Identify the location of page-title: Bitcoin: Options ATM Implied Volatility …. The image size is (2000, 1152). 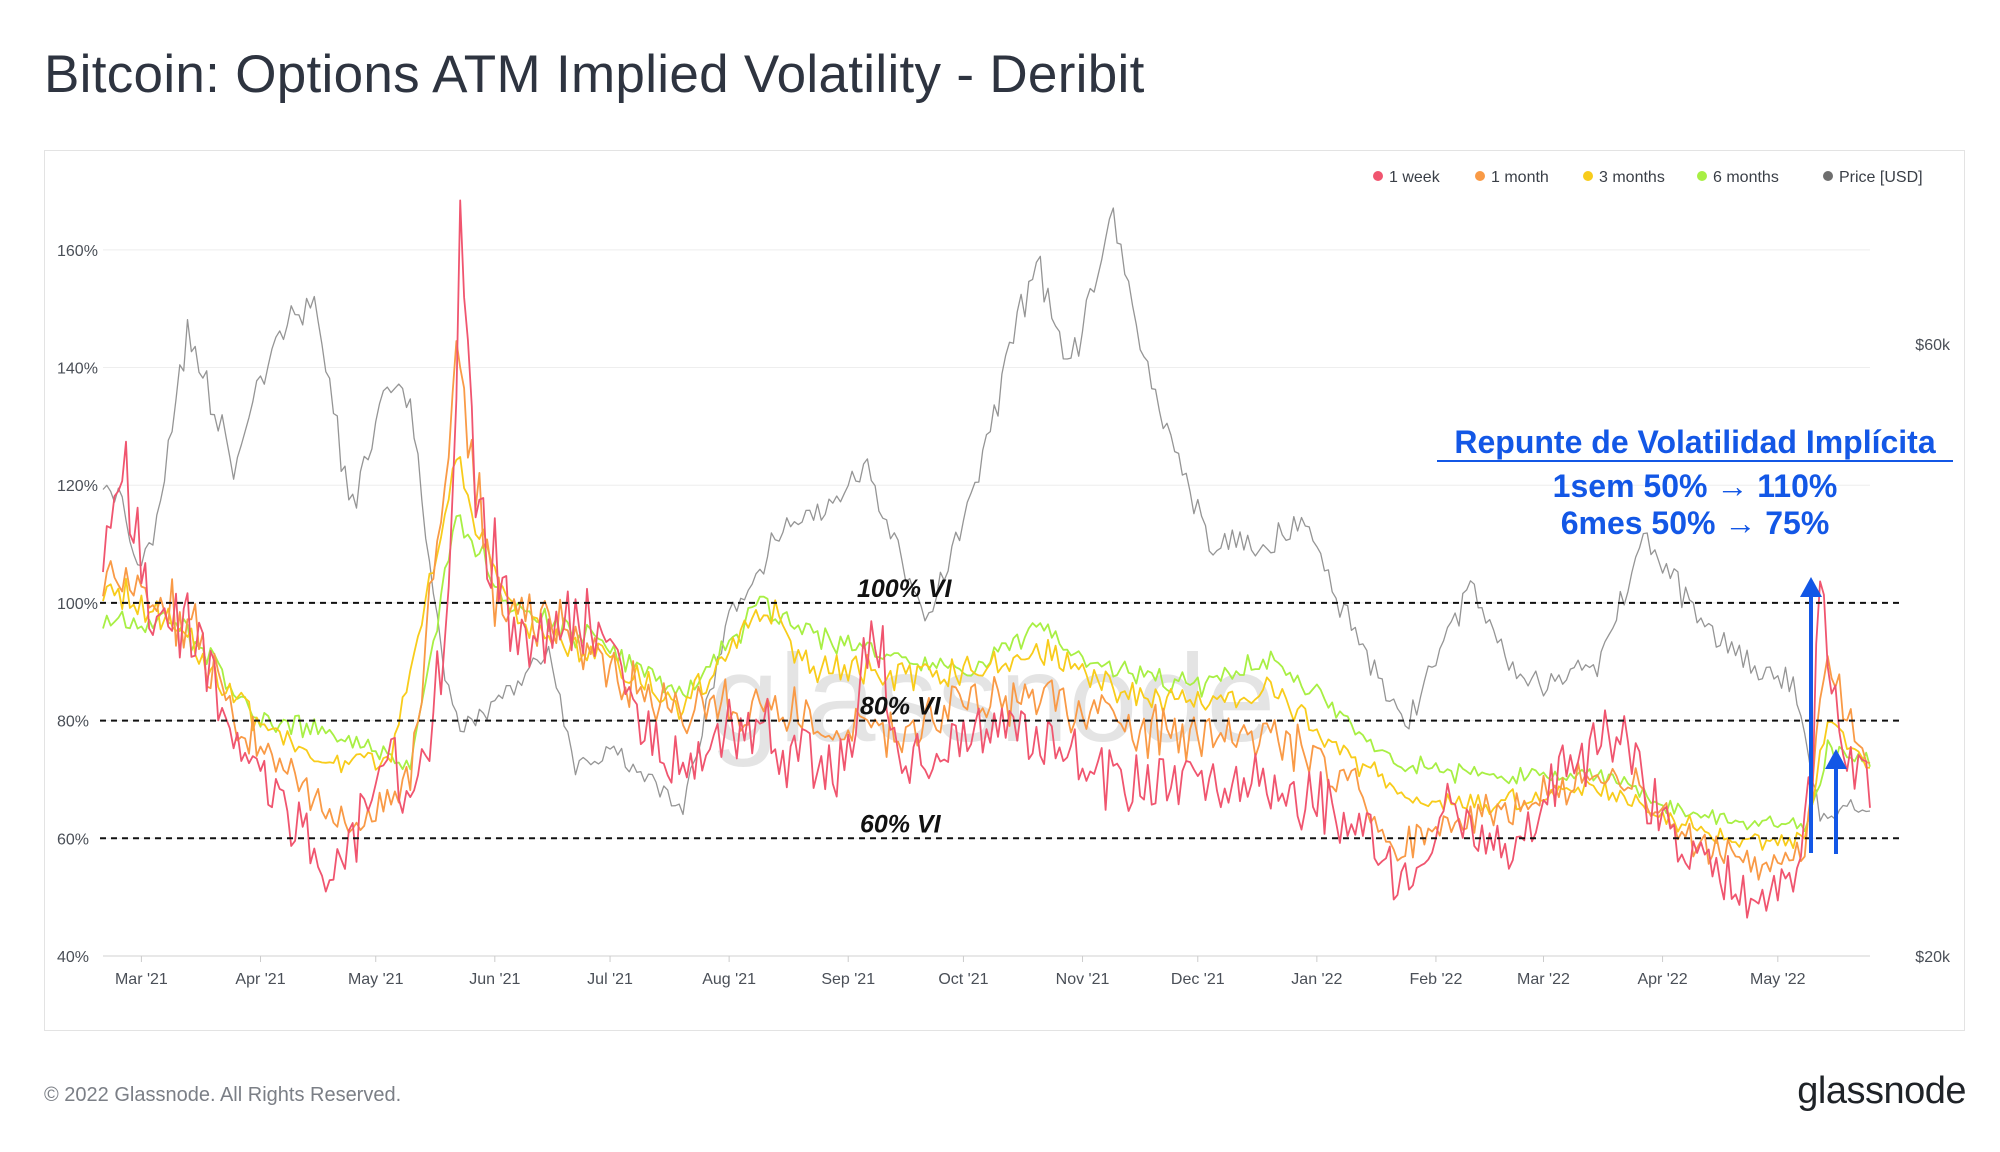
(594, 74).